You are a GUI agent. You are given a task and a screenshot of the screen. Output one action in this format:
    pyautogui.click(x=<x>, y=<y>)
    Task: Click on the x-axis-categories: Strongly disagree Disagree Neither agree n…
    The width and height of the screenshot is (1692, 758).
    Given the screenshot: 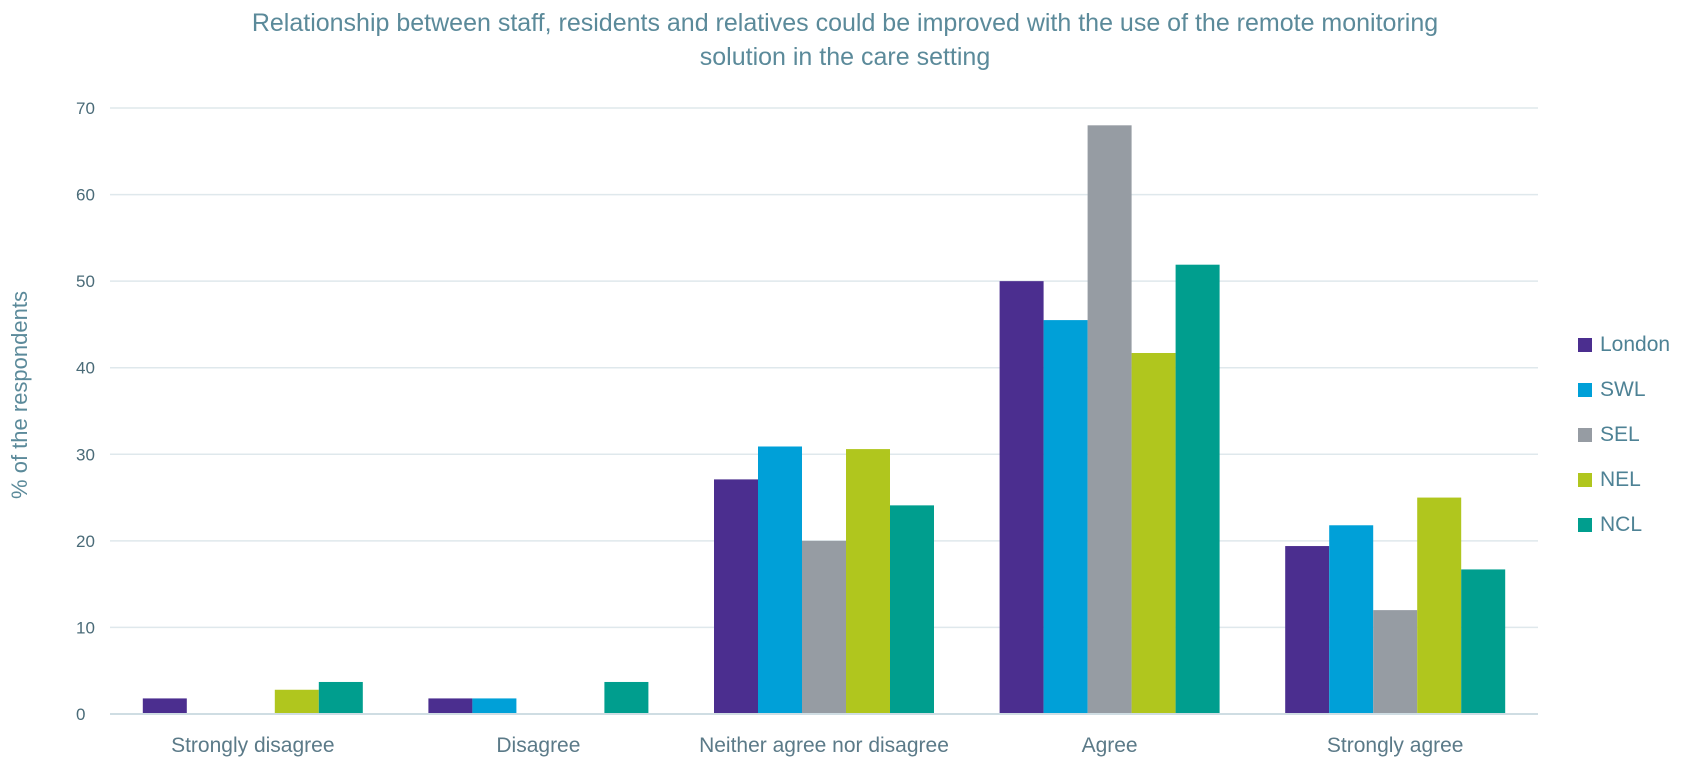 What is the action you would take?
    pyautogui.click(x=817, y=745)
    